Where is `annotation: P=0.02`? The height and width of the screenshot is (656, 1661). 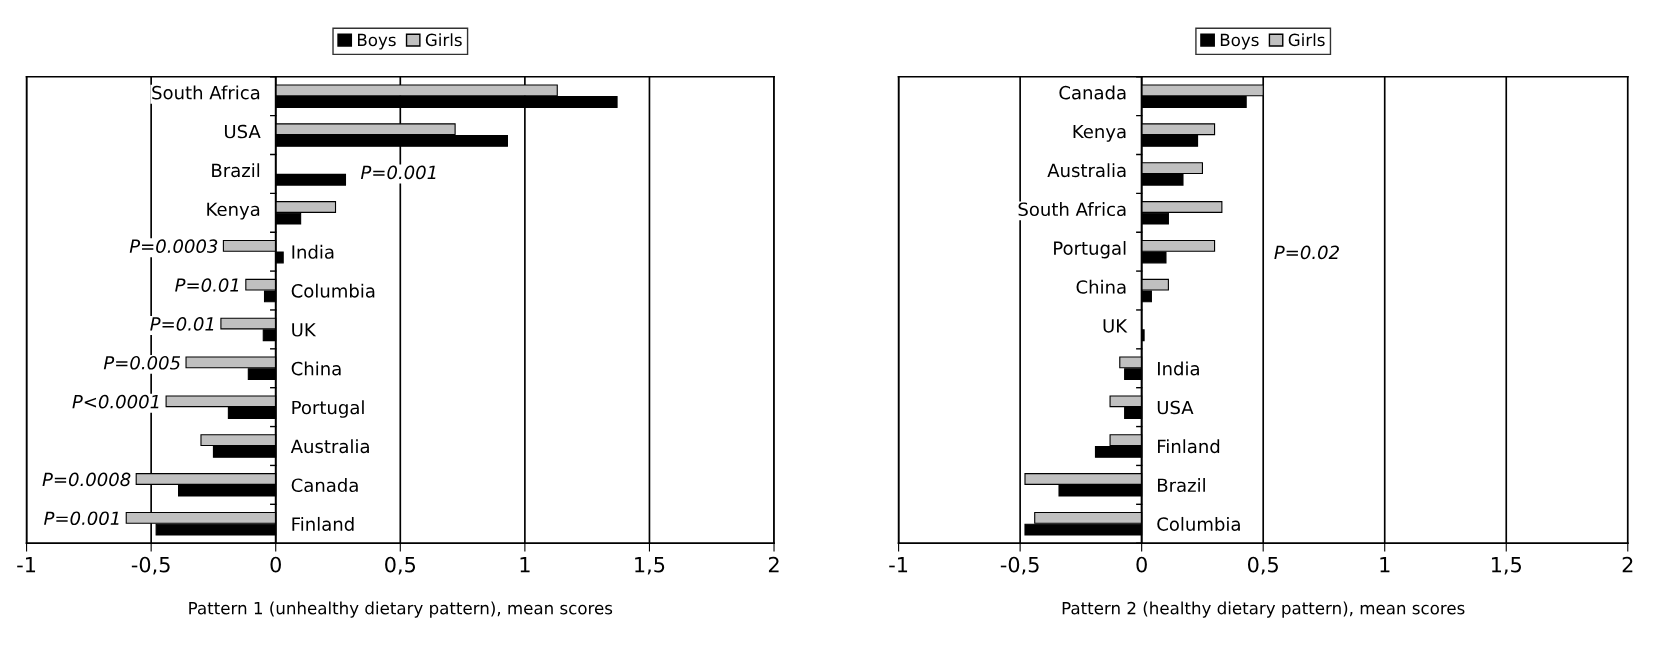
annotation: P=0.02 is located at coordinates (1306, 252).